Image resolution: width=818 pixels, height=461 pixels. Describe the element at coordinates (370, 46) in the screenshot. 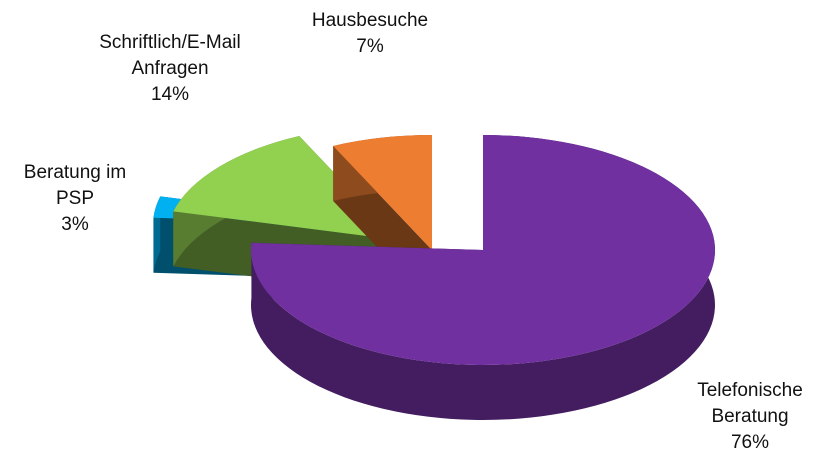

I see `value-label: 7%` at that location.